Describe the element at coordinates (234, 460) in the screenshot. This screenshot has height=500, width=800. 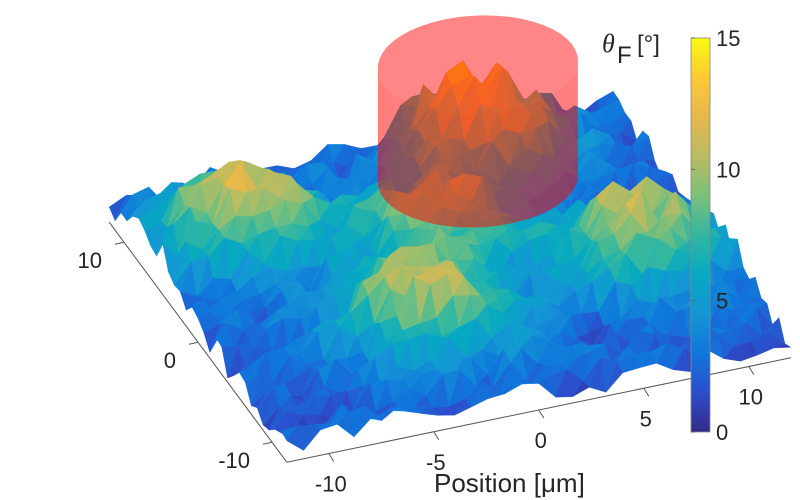
I see `y-tick-label: -10` at that location.